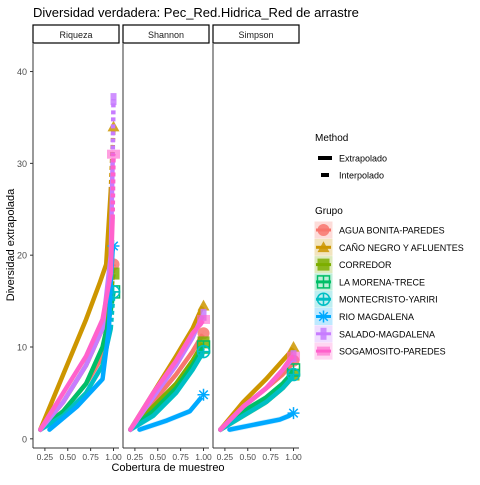 The height and width of the screenshot is (485, 480). I want to click on legend-method-label: Extrapolado, so click(363, 159).